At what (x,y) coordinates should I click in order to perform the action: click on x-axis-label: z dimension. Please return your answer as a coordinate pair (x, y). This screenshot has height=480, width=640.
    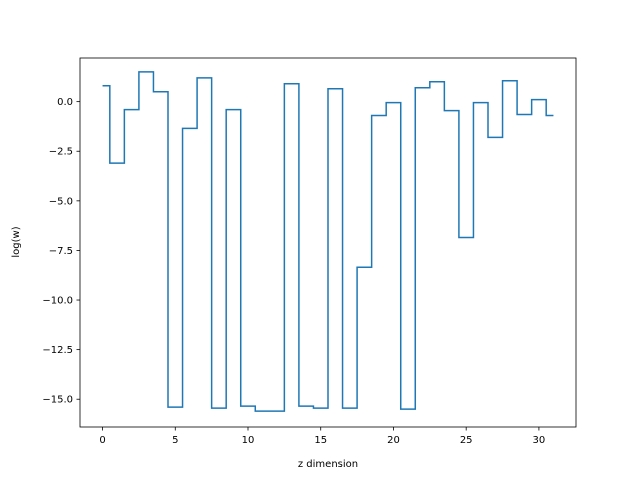
    Looking at the image, I should click on (328, 464).